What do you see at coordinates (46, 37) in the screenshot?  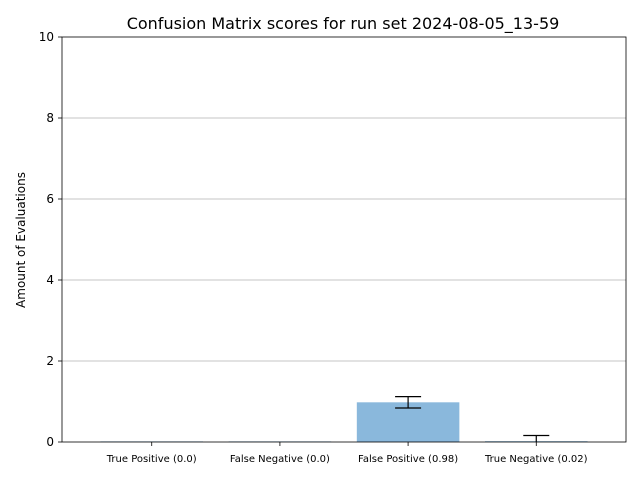 I see `y-tick-label: 10` at bounding box center [46, 37].